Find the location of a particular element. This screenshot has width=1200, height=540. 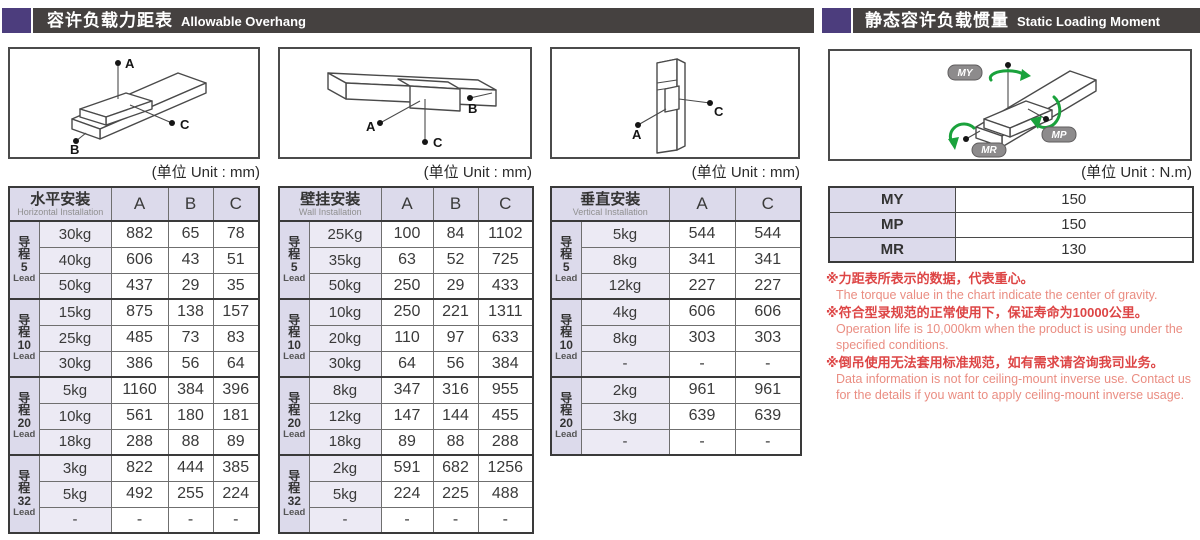

table-row: 30kg 386 56 64 is located at coordinates (134, 364).